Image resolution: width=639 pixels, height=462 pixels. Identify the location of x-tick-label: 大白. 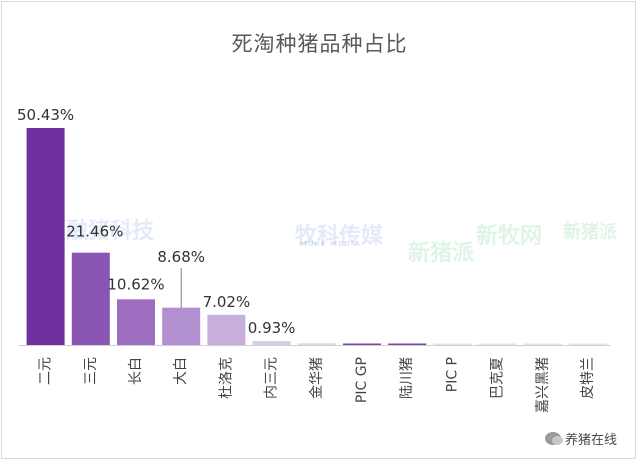
(181, 371).